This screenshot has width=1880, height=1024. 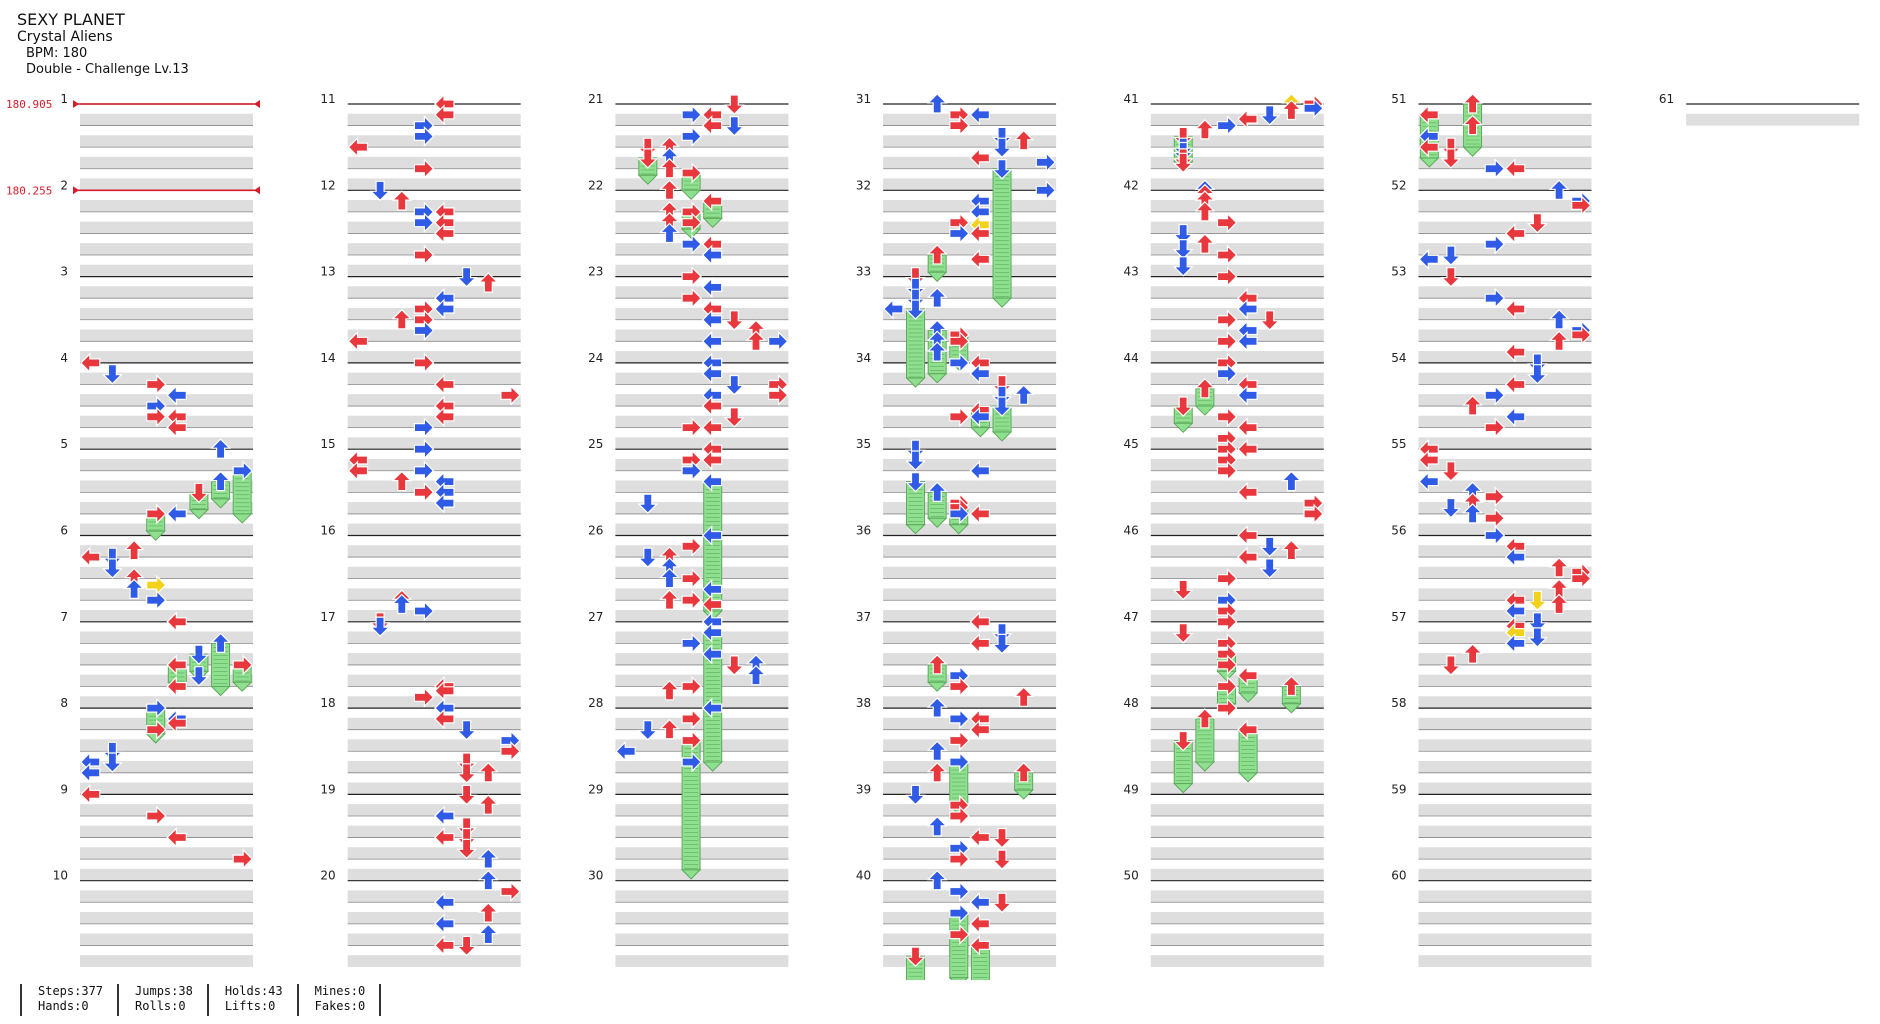 What do you see at coordinates (160, 1006) in the screenshot?
I see `stat-rolls: Rolls:0` at bounding box center [160, 1006].